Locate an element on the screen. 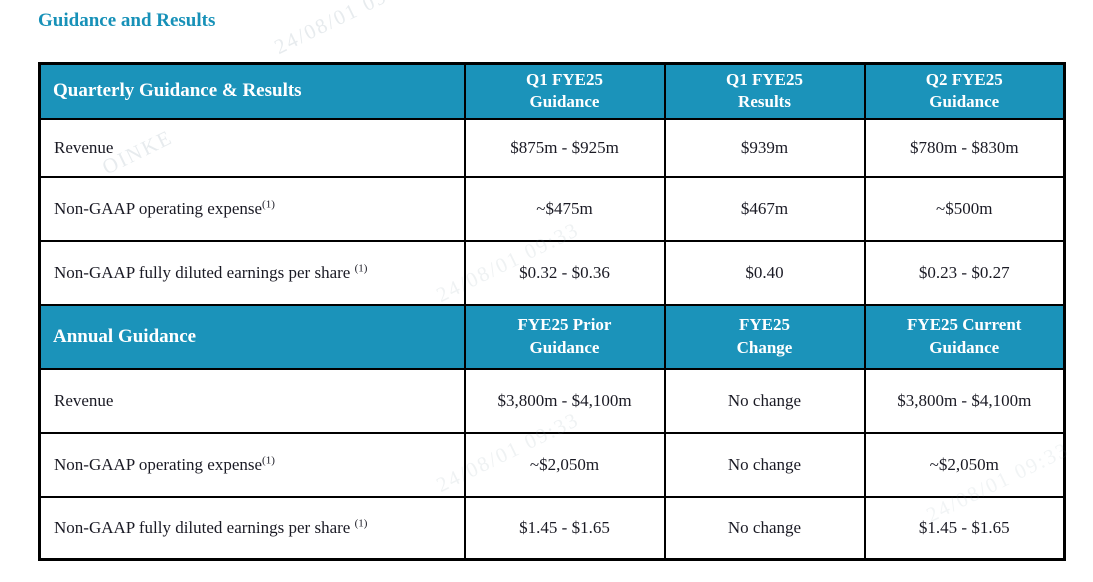 The height and width of the screenshot is (582, 1093). column-header: Q1 FYE25 Guidance is located at coordinates (564, 91).